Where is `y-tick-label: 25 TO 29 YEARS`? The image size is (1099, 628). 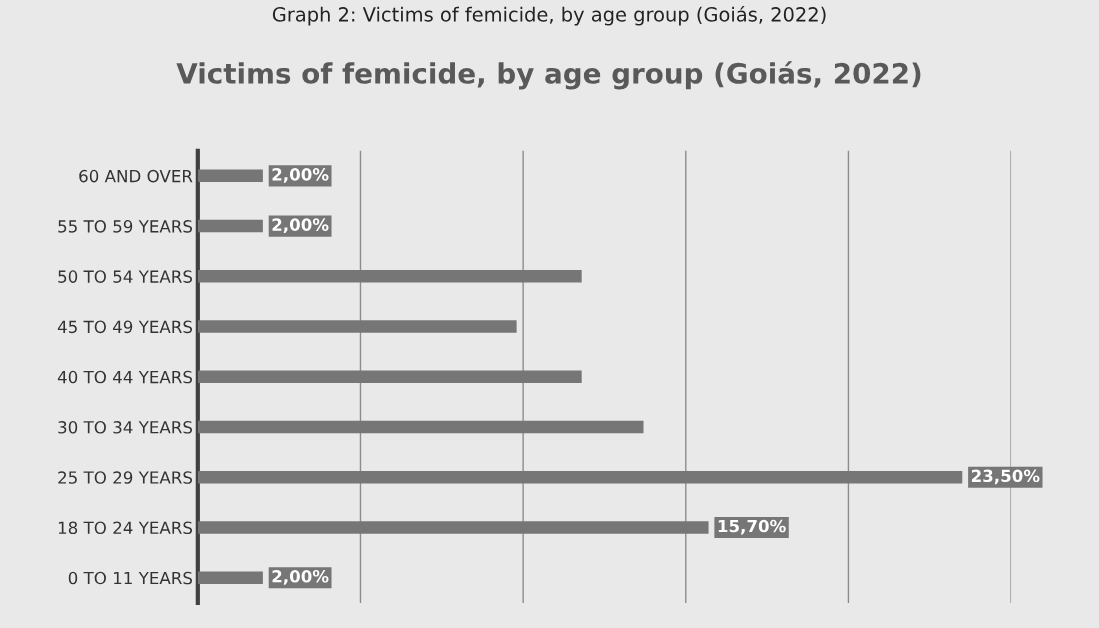 y-tick-label: 25 TO 29 YEARS is located at coordinates (125, 477).